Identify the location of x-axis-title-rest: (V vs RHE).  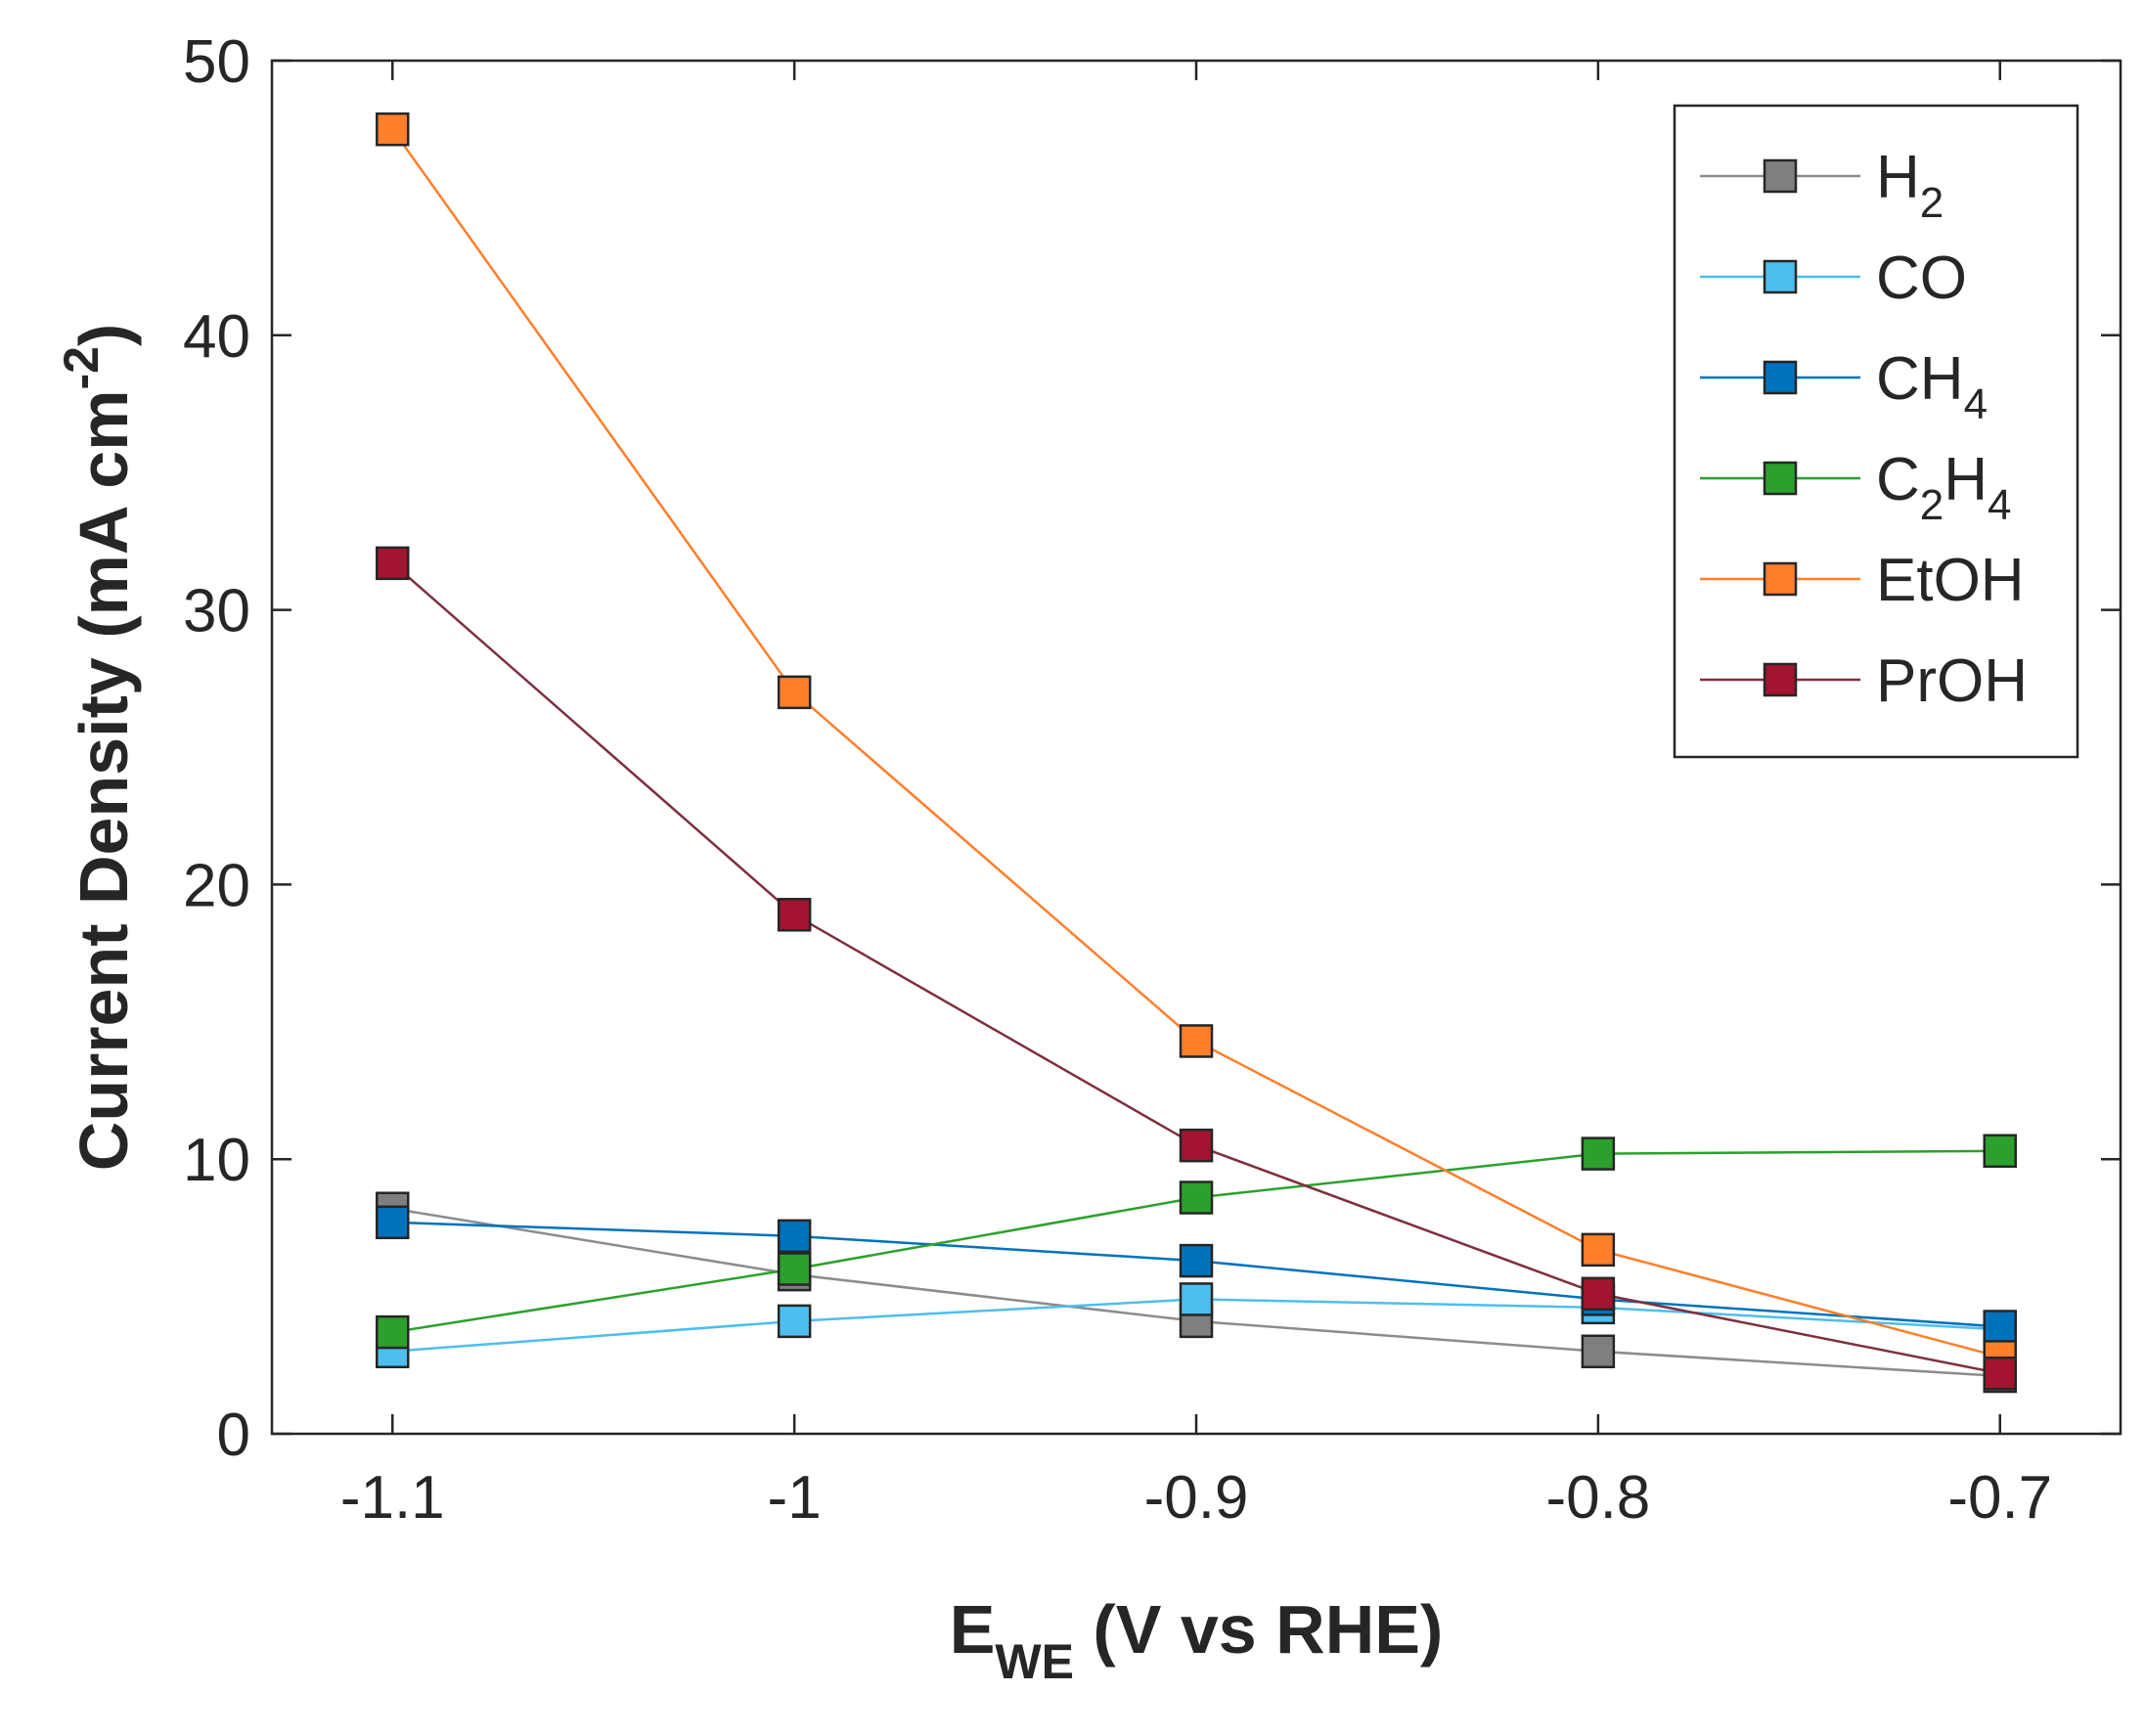
(1258, 1629).